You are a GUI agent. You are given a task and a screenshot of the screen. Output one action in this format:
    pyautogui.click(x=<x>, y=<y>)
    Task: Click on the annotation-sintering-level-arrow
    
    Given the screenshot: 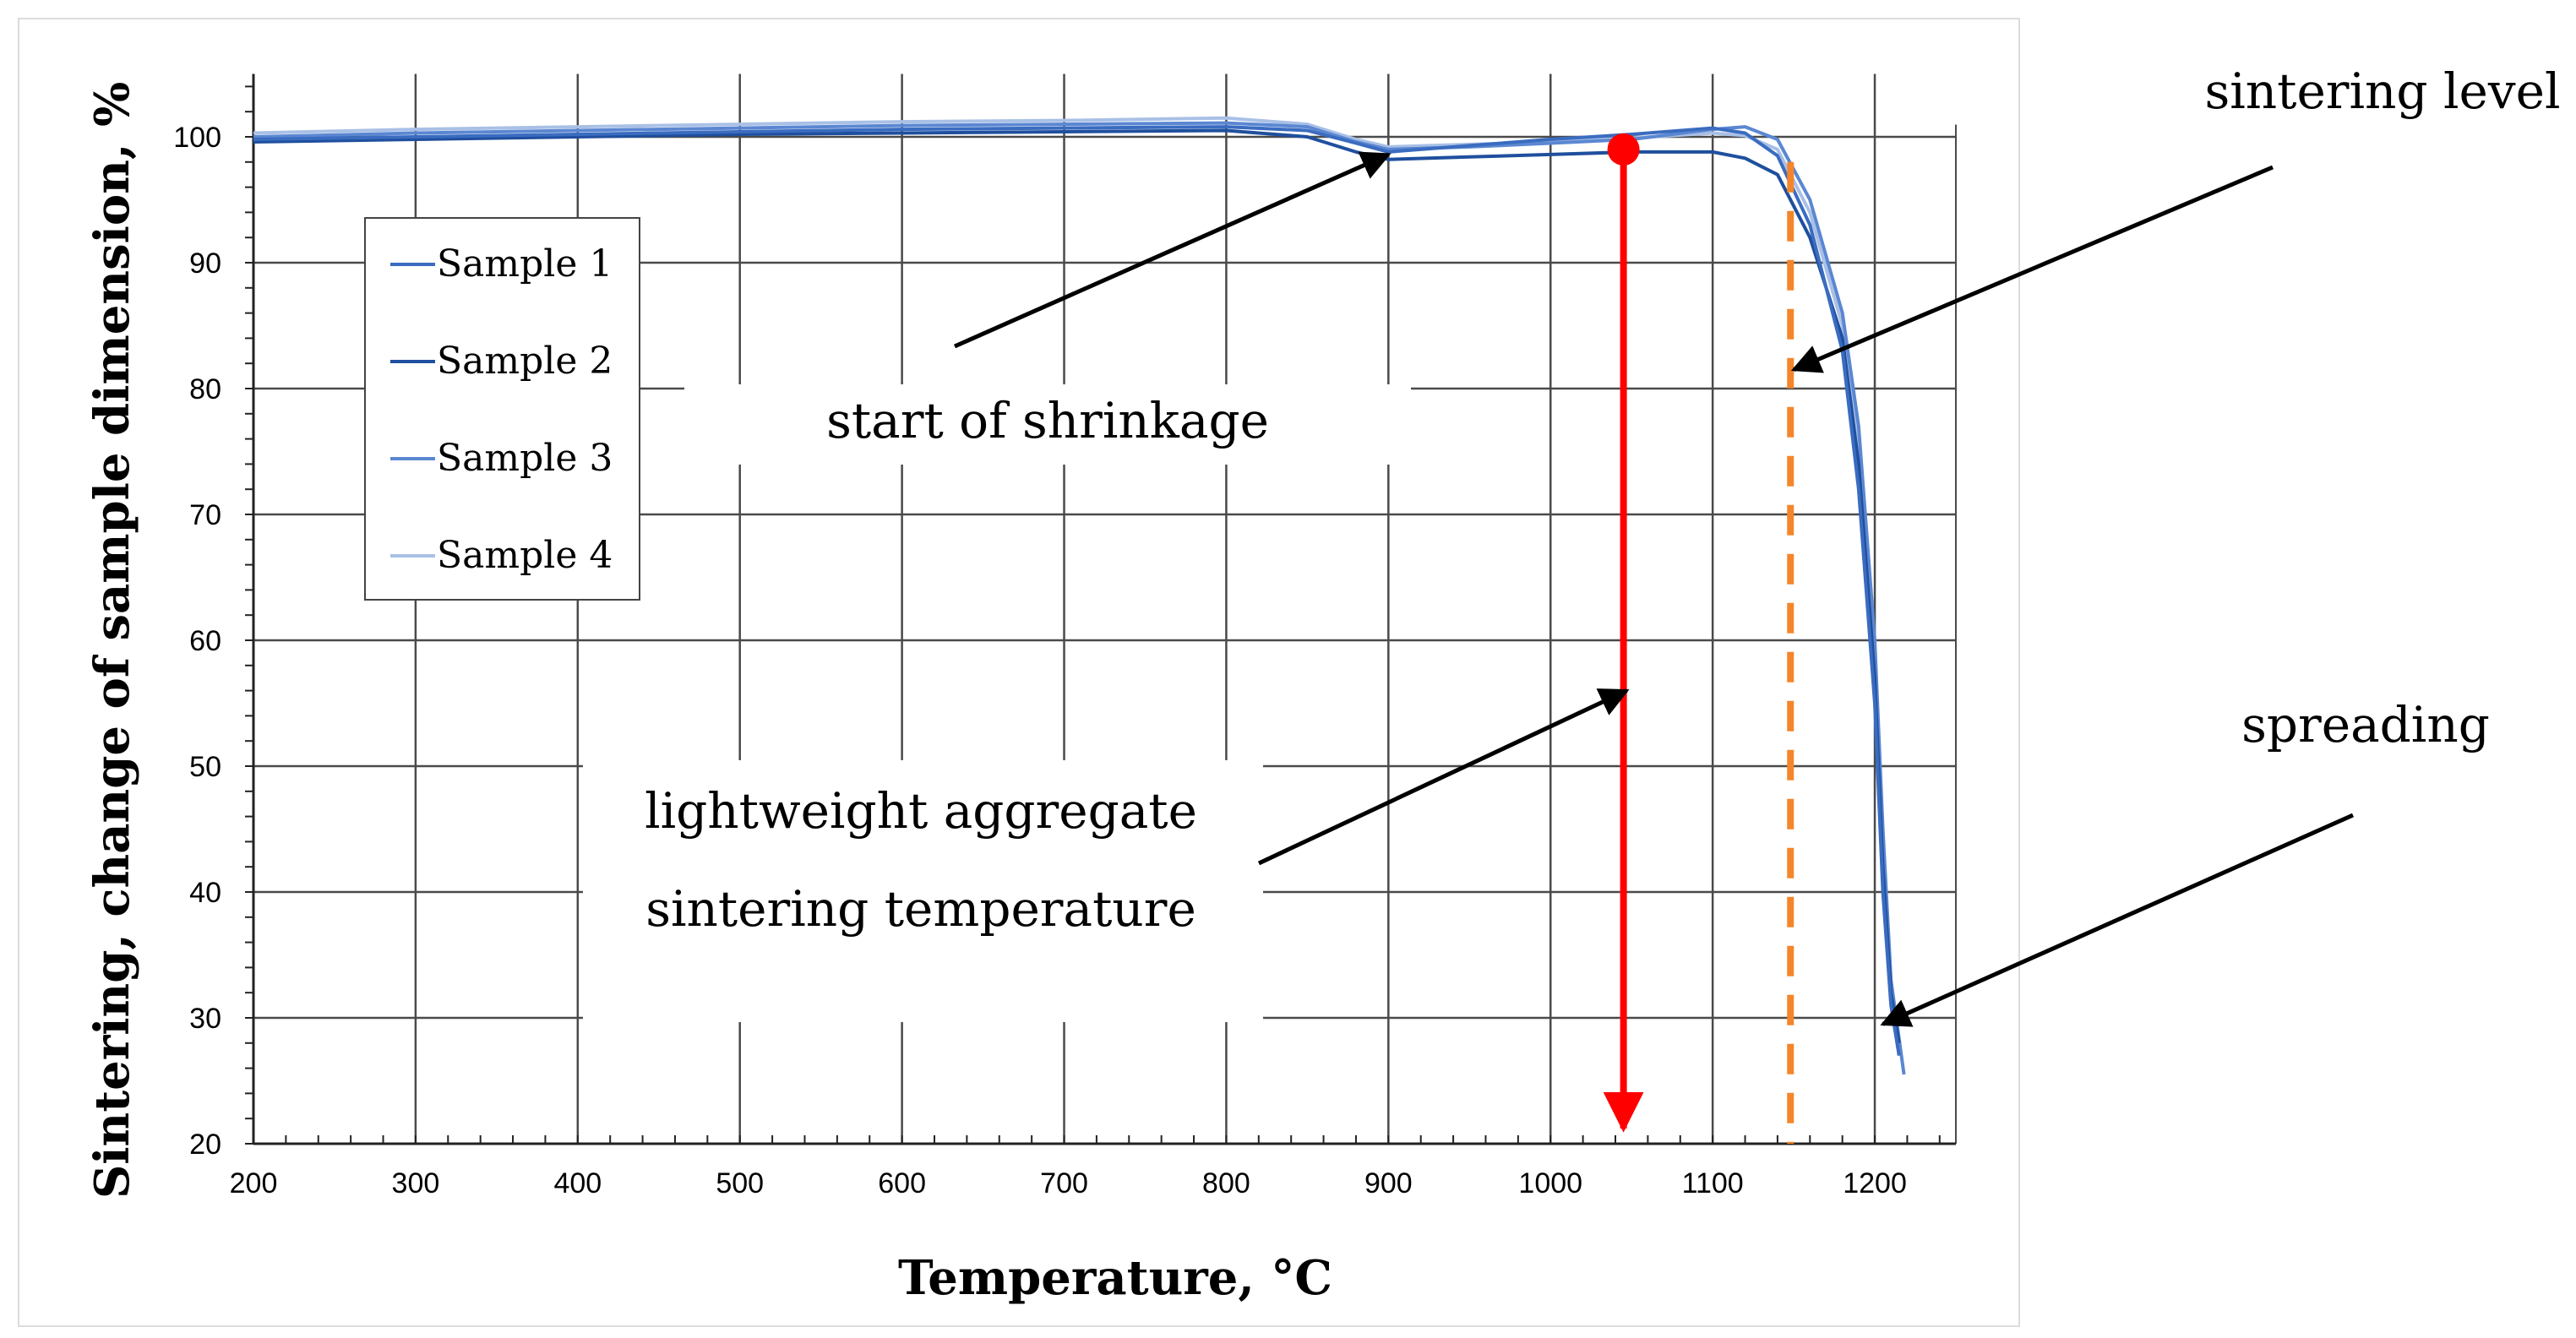 What is the action you would take?
    pyautogui.click(x=2032, y=269)
    